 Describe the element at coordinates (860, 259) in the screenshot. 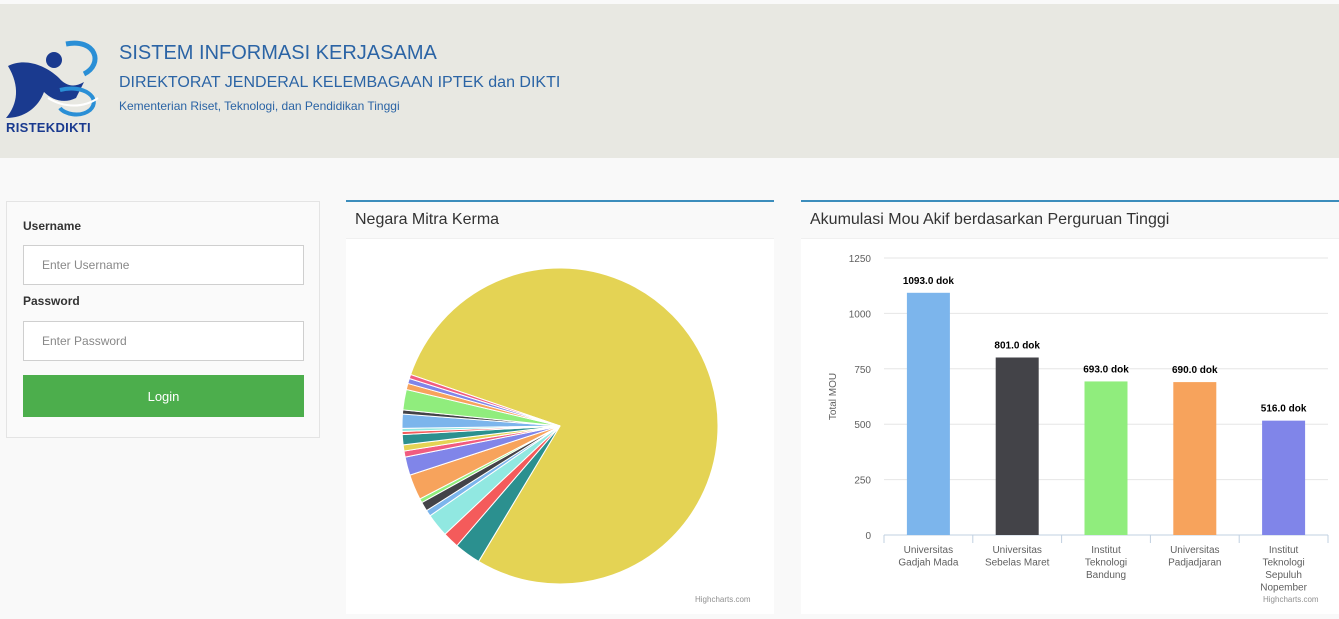

I see `y-tick-label: 1250` at that location.